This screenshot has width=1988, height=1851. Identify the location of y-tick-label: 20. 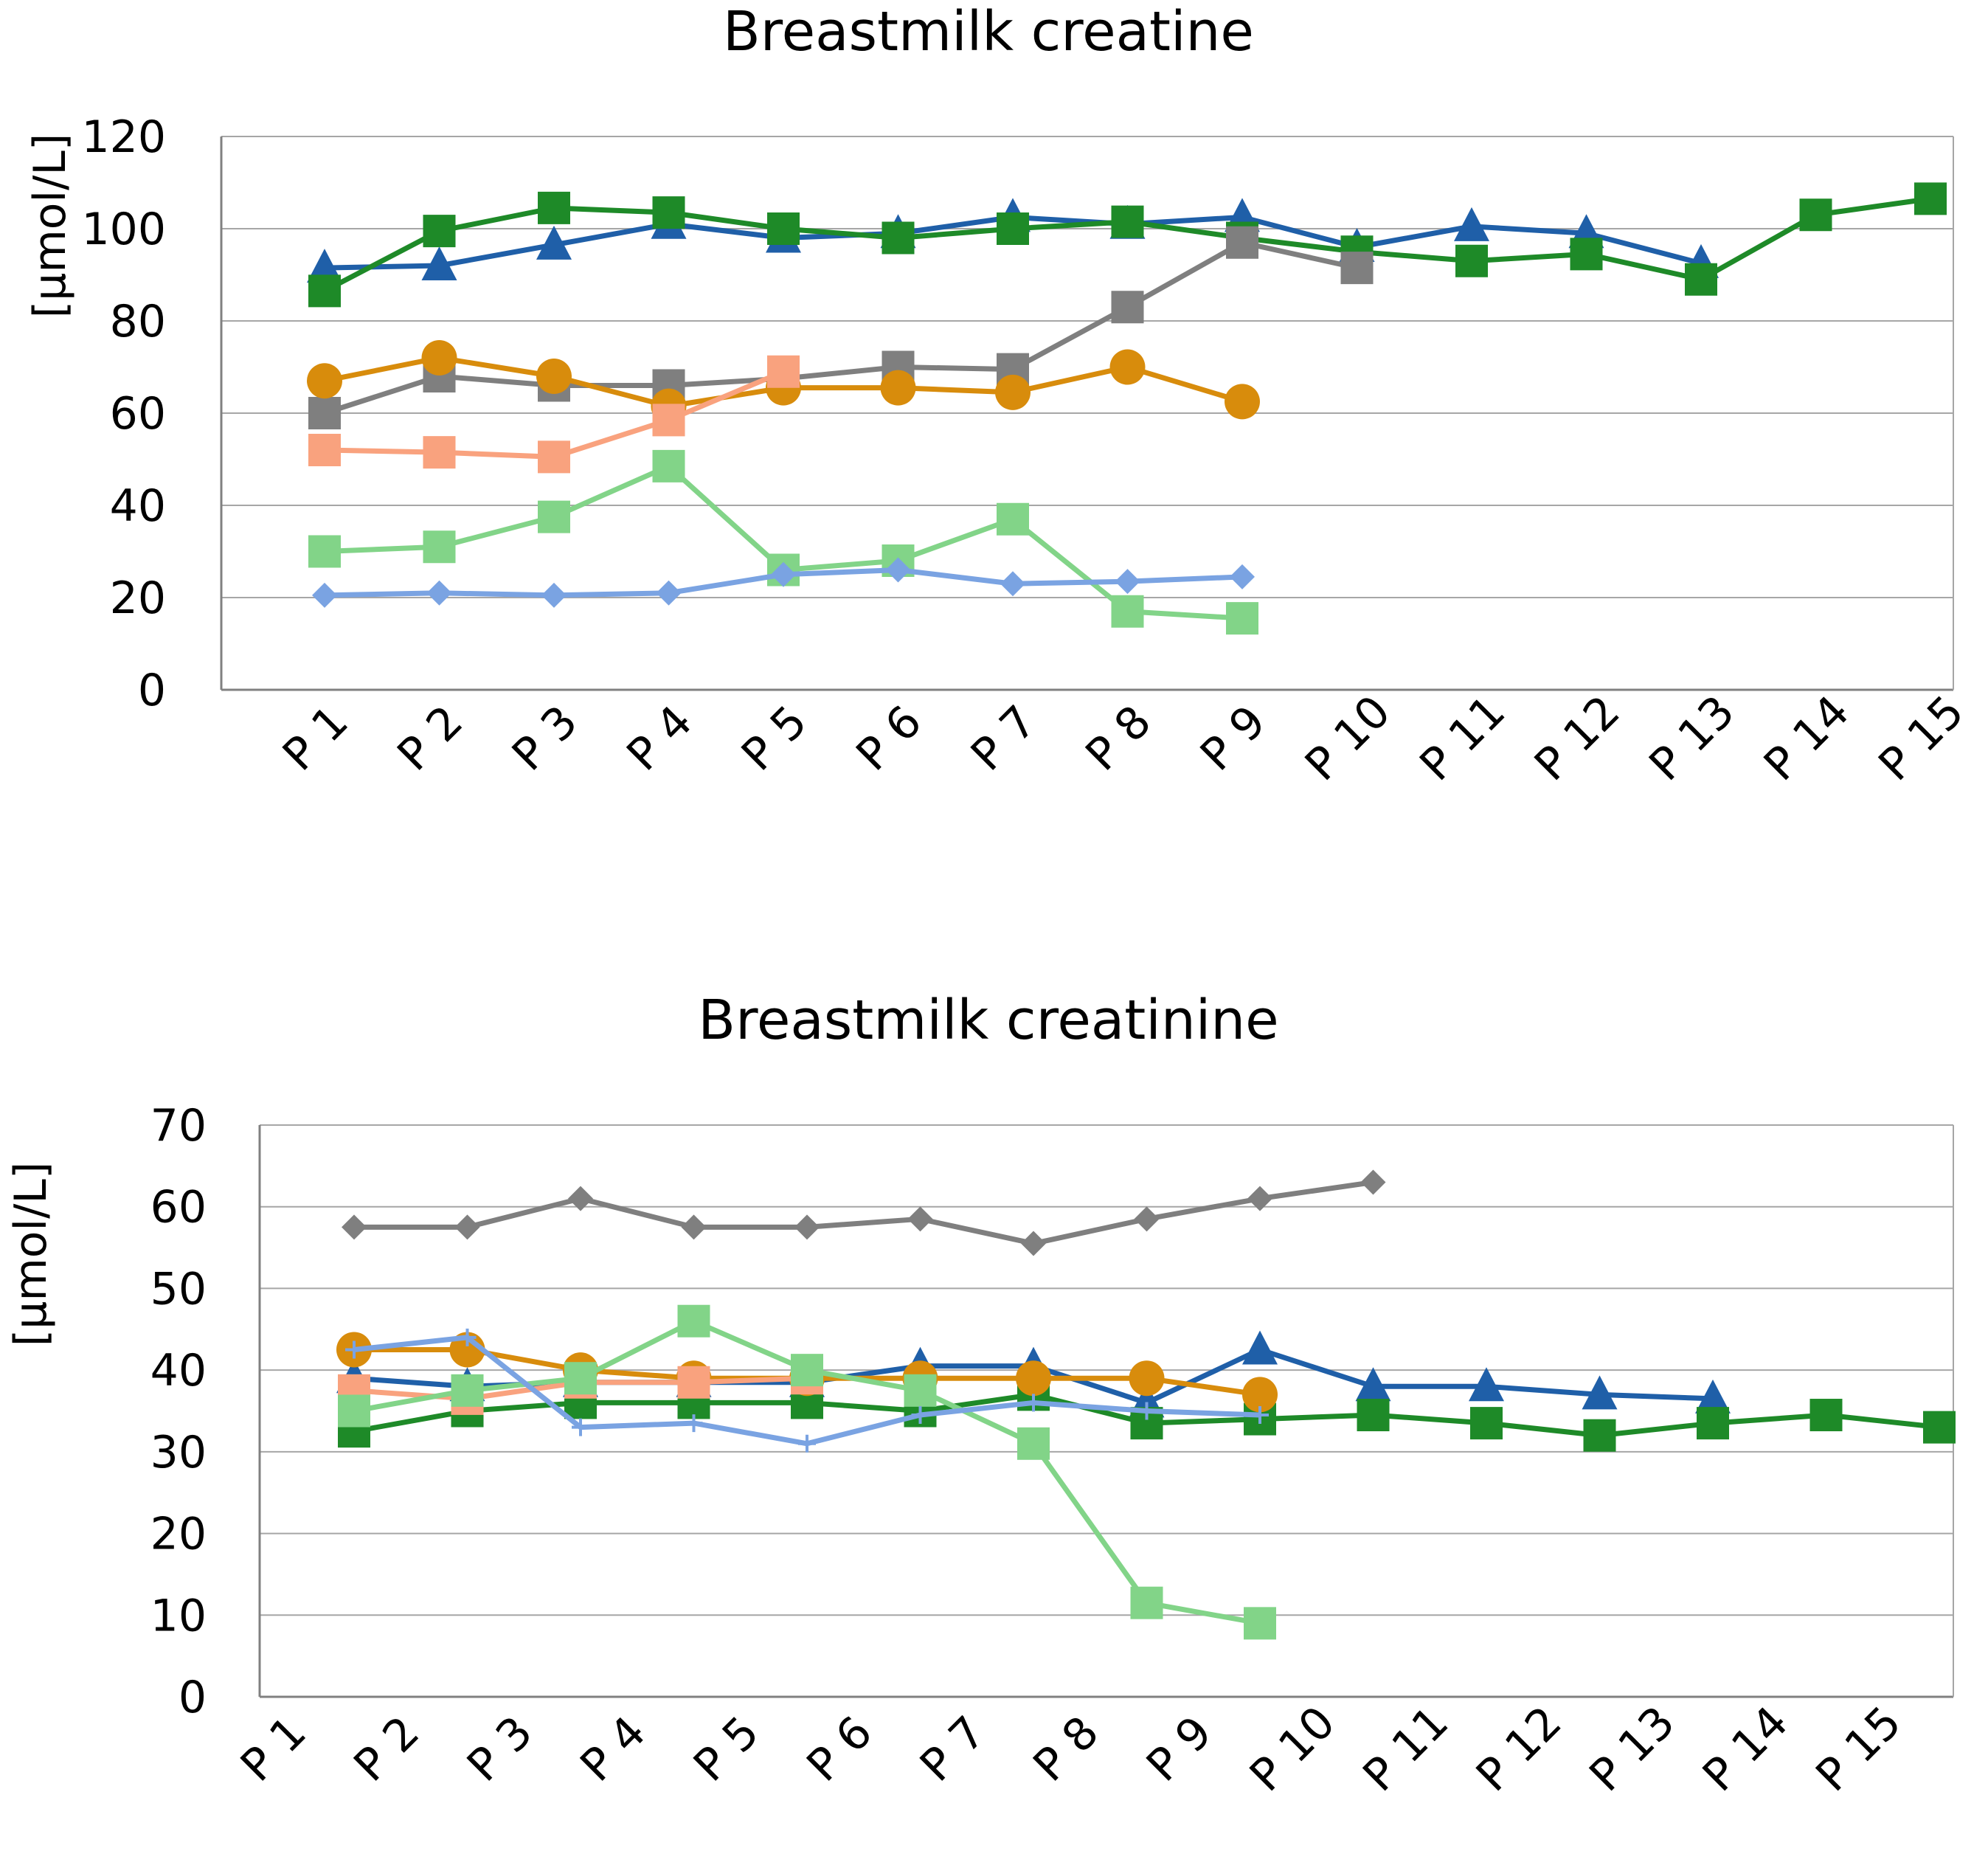
(179, 1535).